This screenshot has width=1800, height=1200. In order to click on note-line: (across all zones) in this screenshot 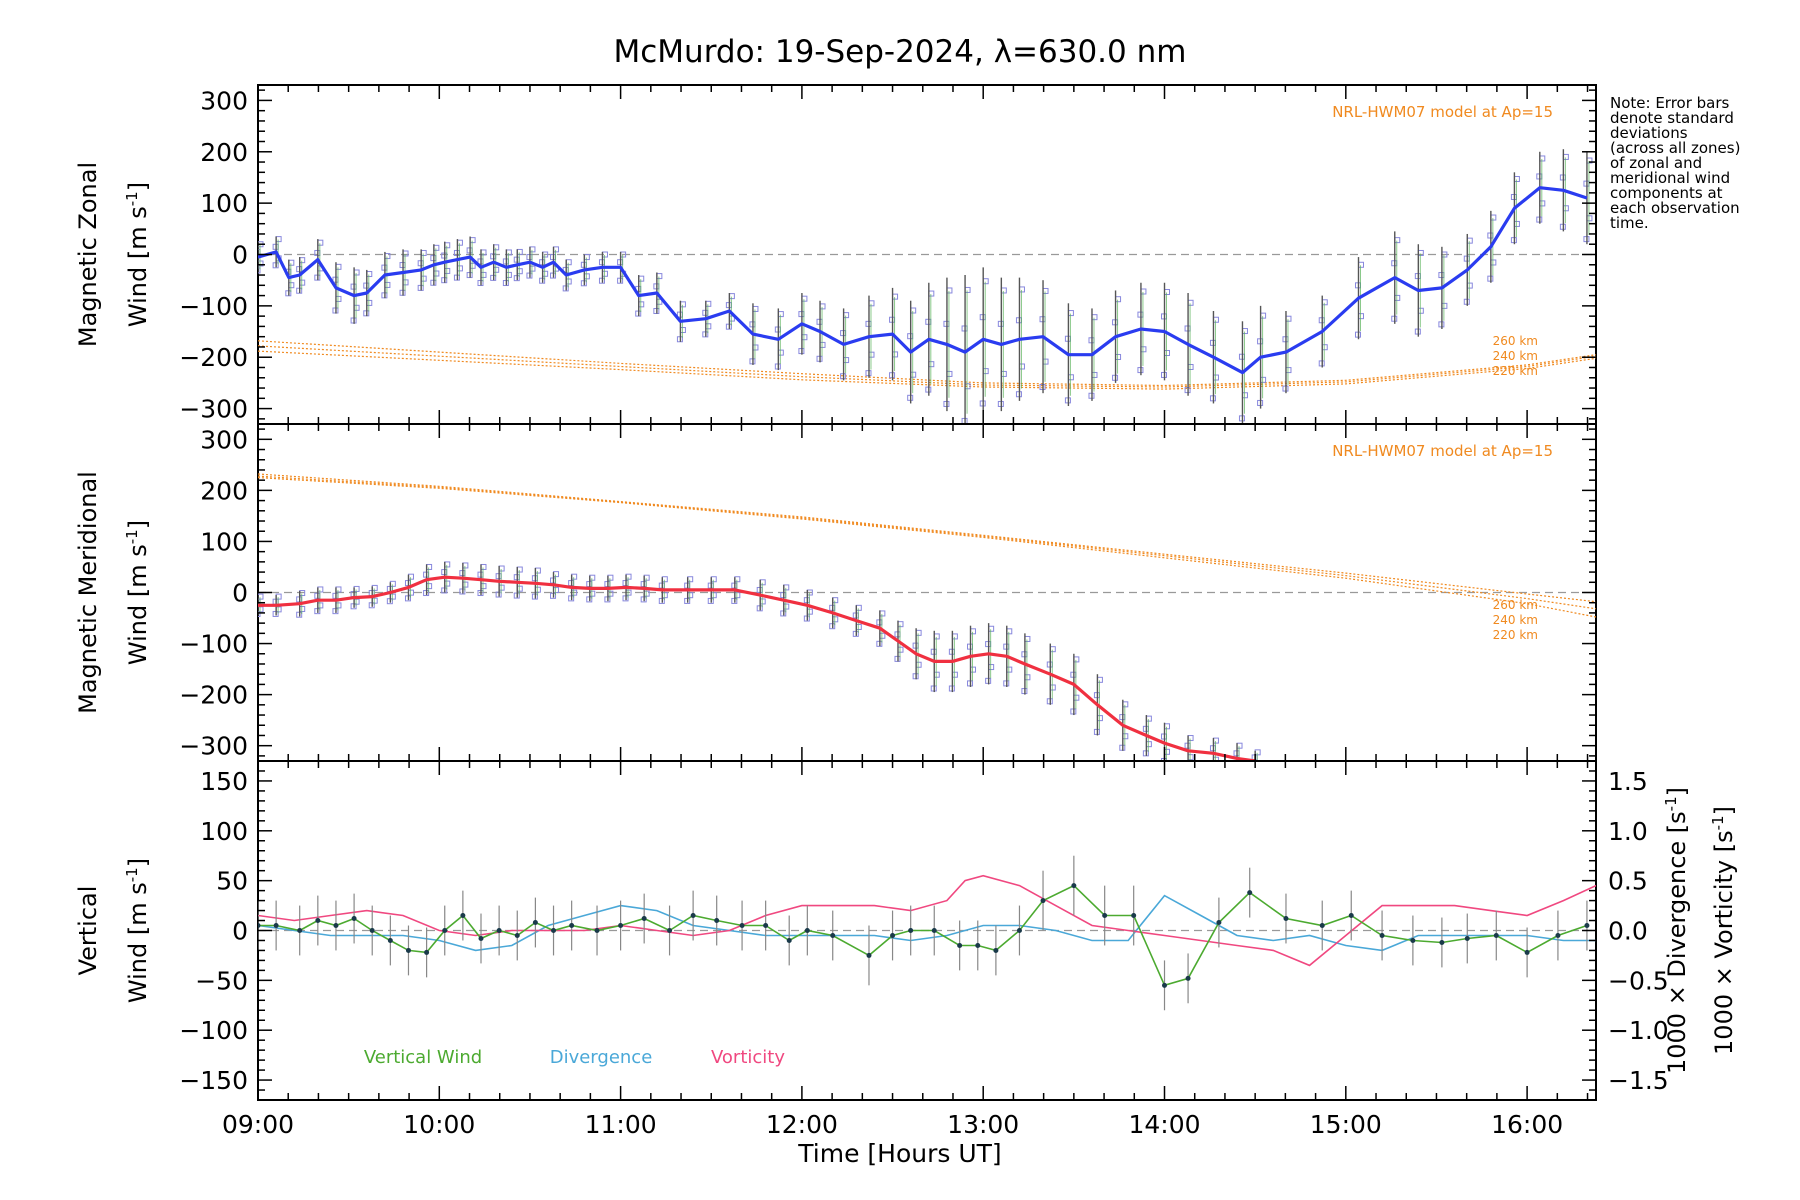, I will do `click(1675, 148)`.